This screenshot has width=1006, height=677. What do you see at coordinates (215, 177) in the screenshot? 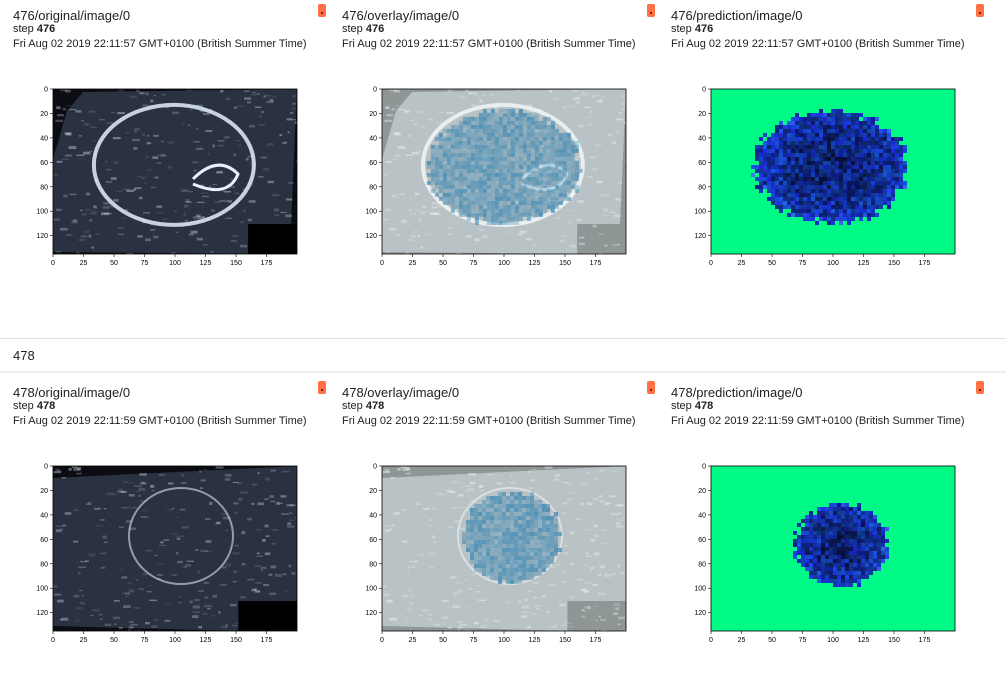
I see `fetal-structure` at bounding box center [215, 177].